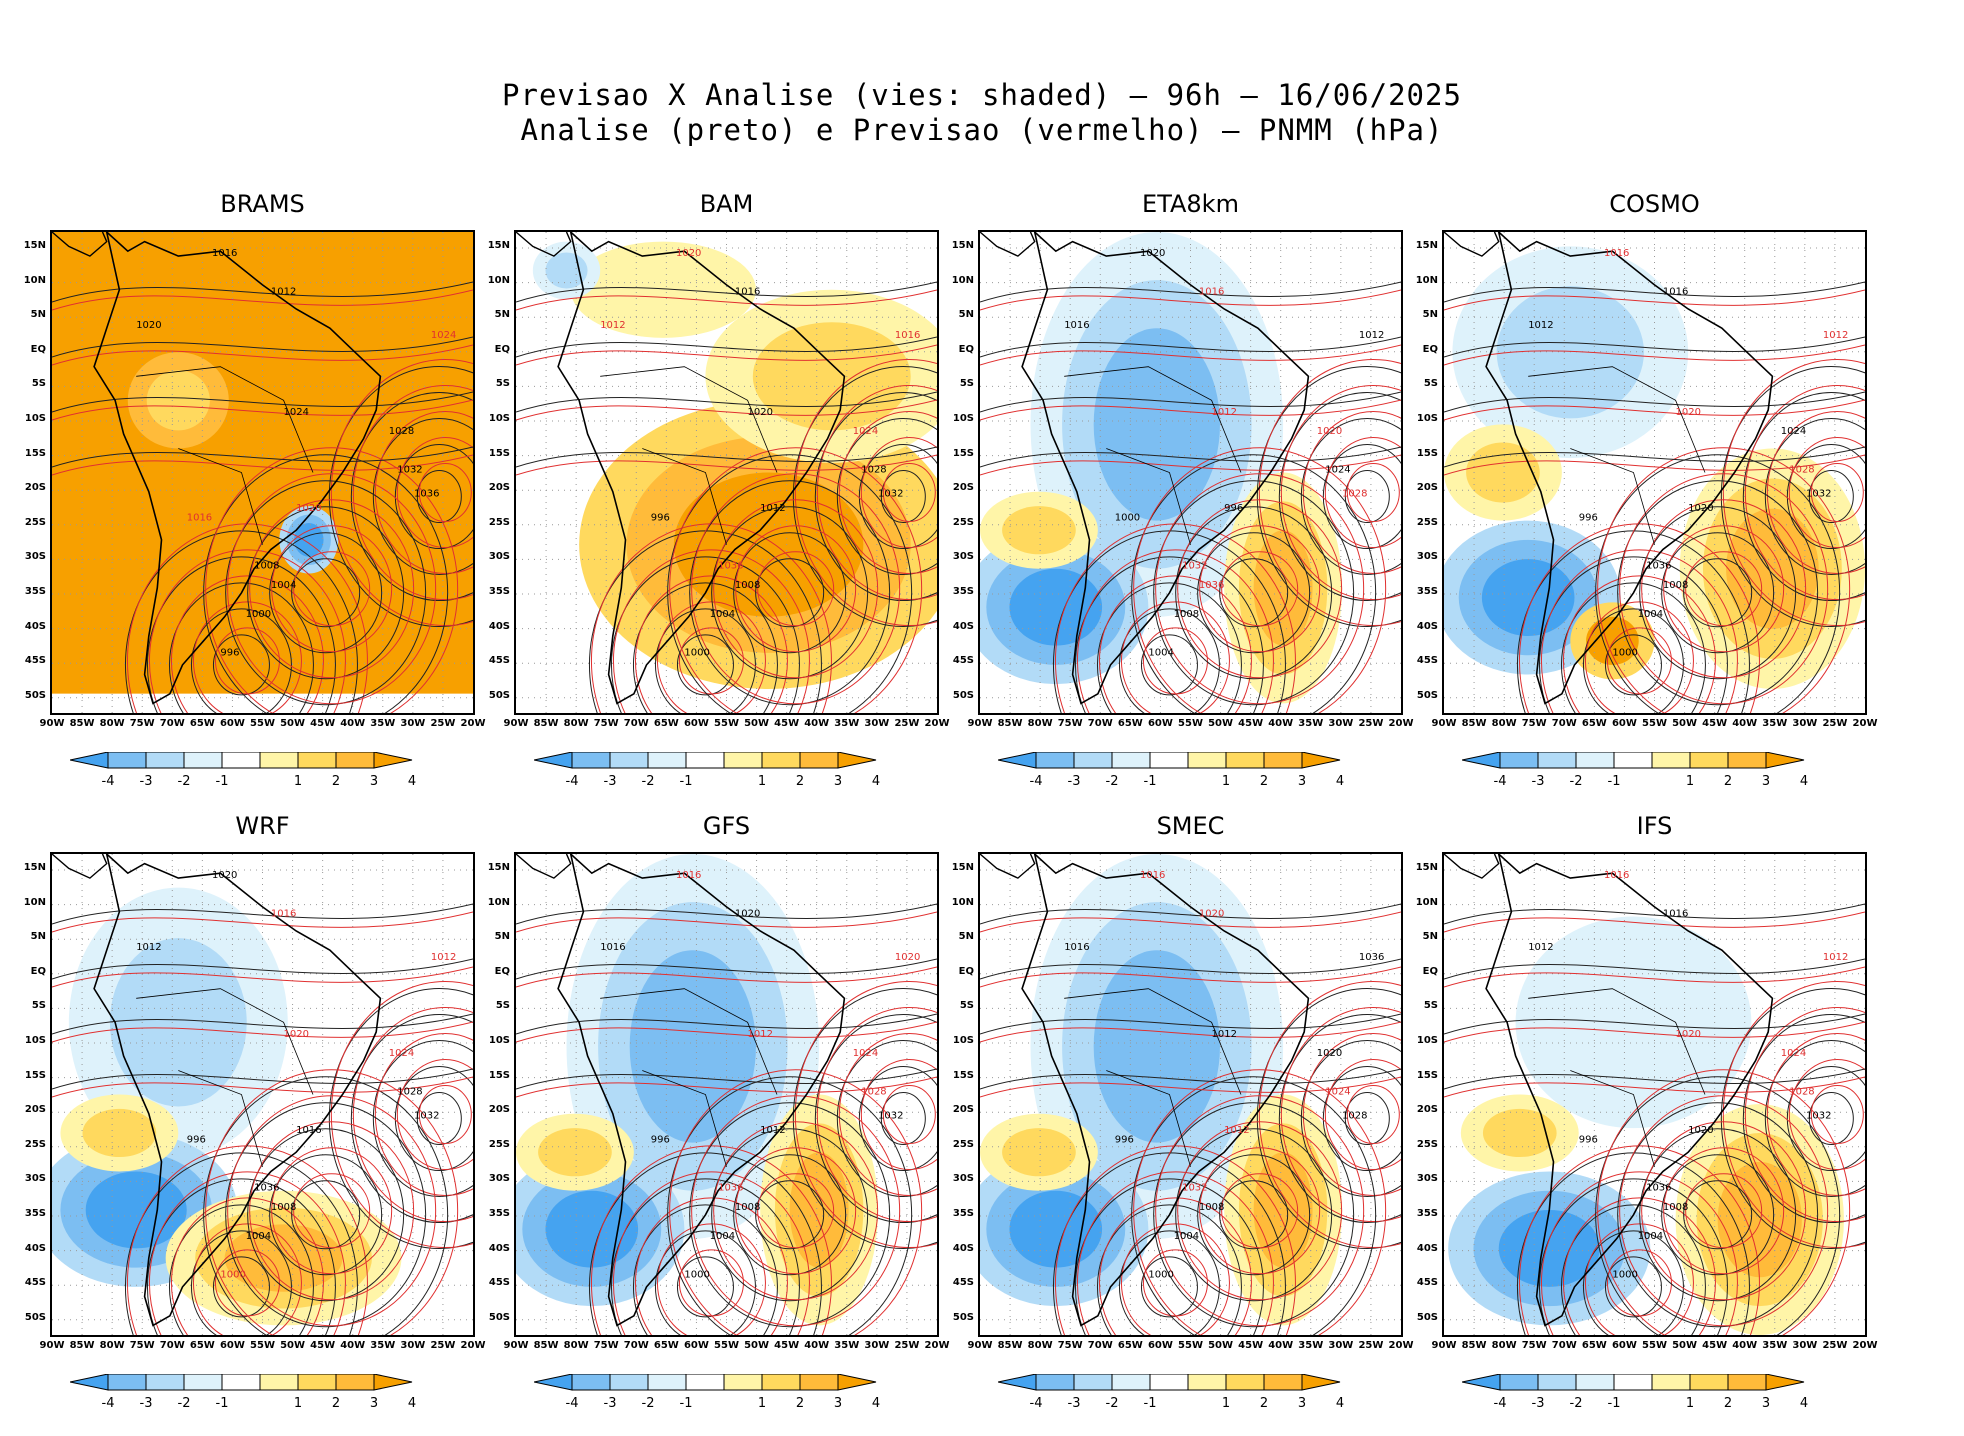 The width and height of the screenshot is (1964, 1436). I want to click on isobar-label: 1012, so click(1540, 325).